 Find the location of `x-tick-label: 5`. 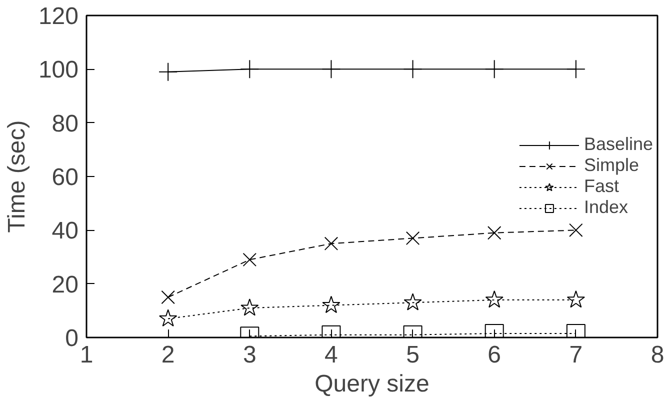

x-tick-label: 5 is located at coordinates (413, 355).